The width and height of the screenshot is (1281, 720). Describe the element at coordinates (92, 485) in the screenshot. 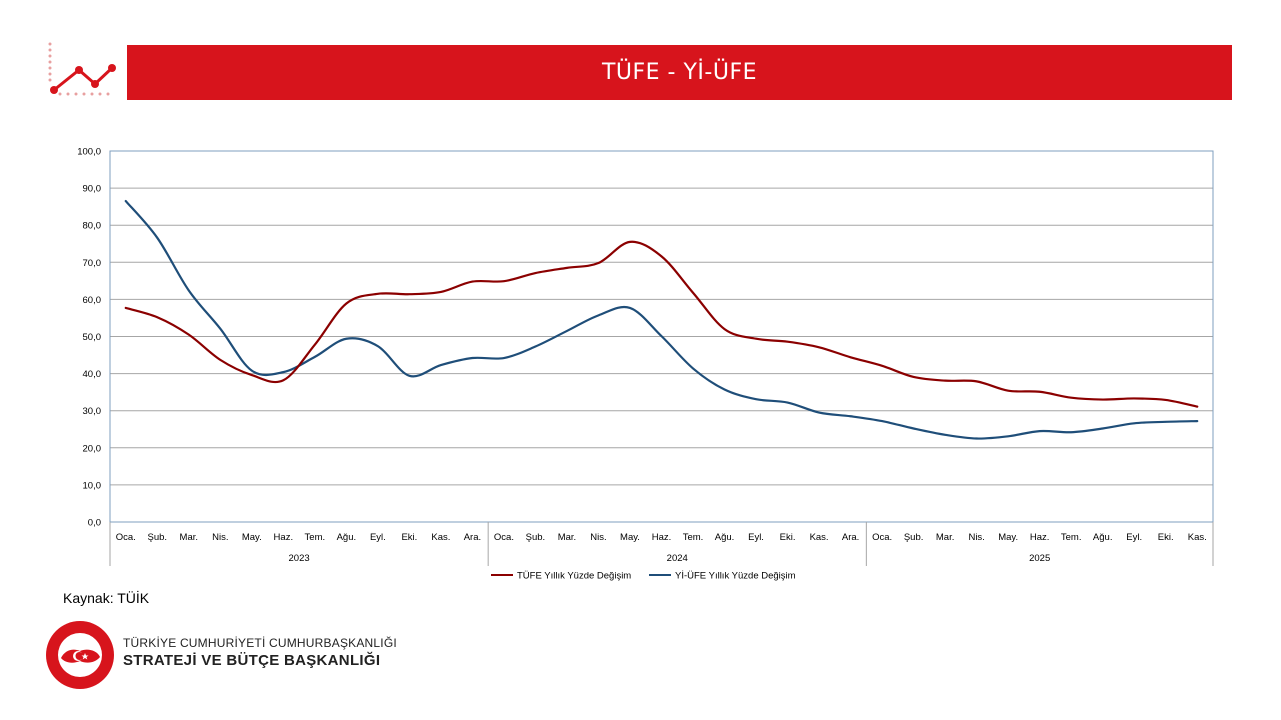

I see `y-tick-label: 10,0` at that location.